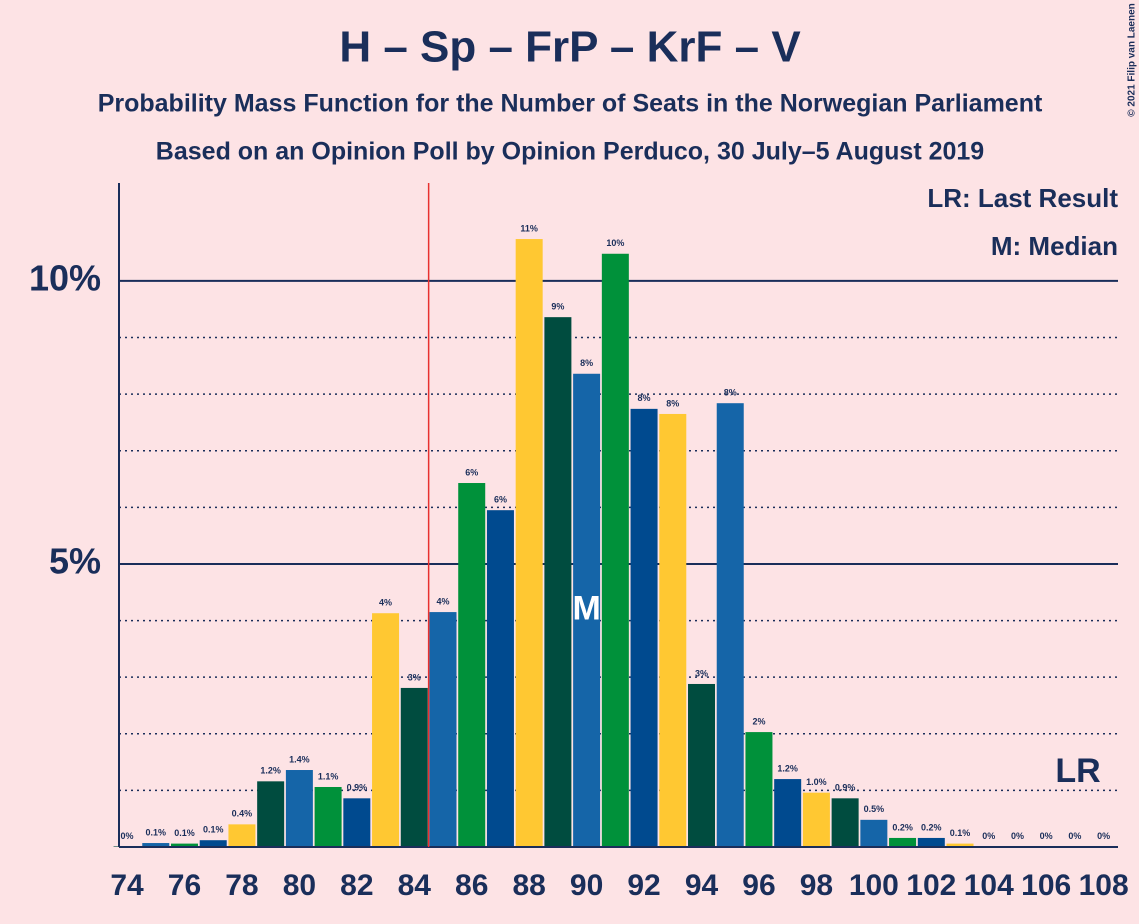 The width and height of the screenshot is (1139, 924). Describe the element at coordinates (816, 782) in the screenshot. I see `data-label: 1.0%` at that location.